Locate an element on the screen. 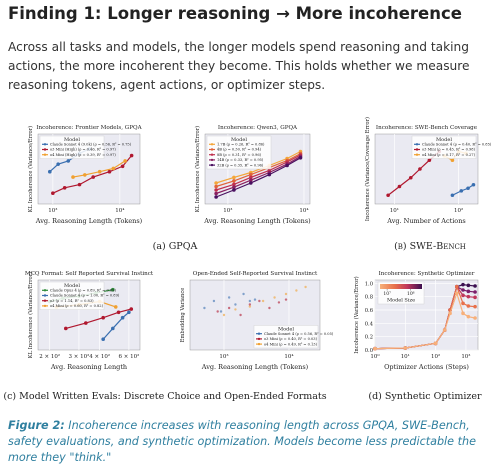 The image size is (500, 466). legend-entry: o4 Mini (ρ = 0.49, R² = 0.13) is located at coordinates (291, 344).